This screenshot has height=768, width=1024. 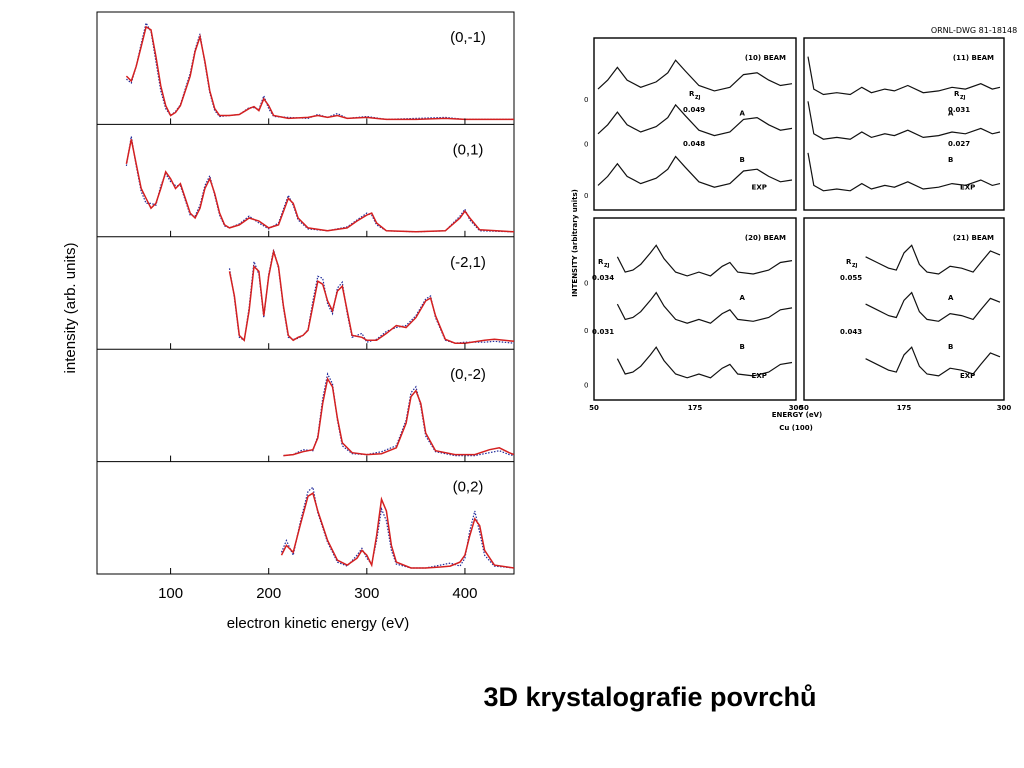 What do you see at coordinates (468, 487) in the screenshot?
I see `subplot-label: (0,2)` at bounding box center [468, 487].